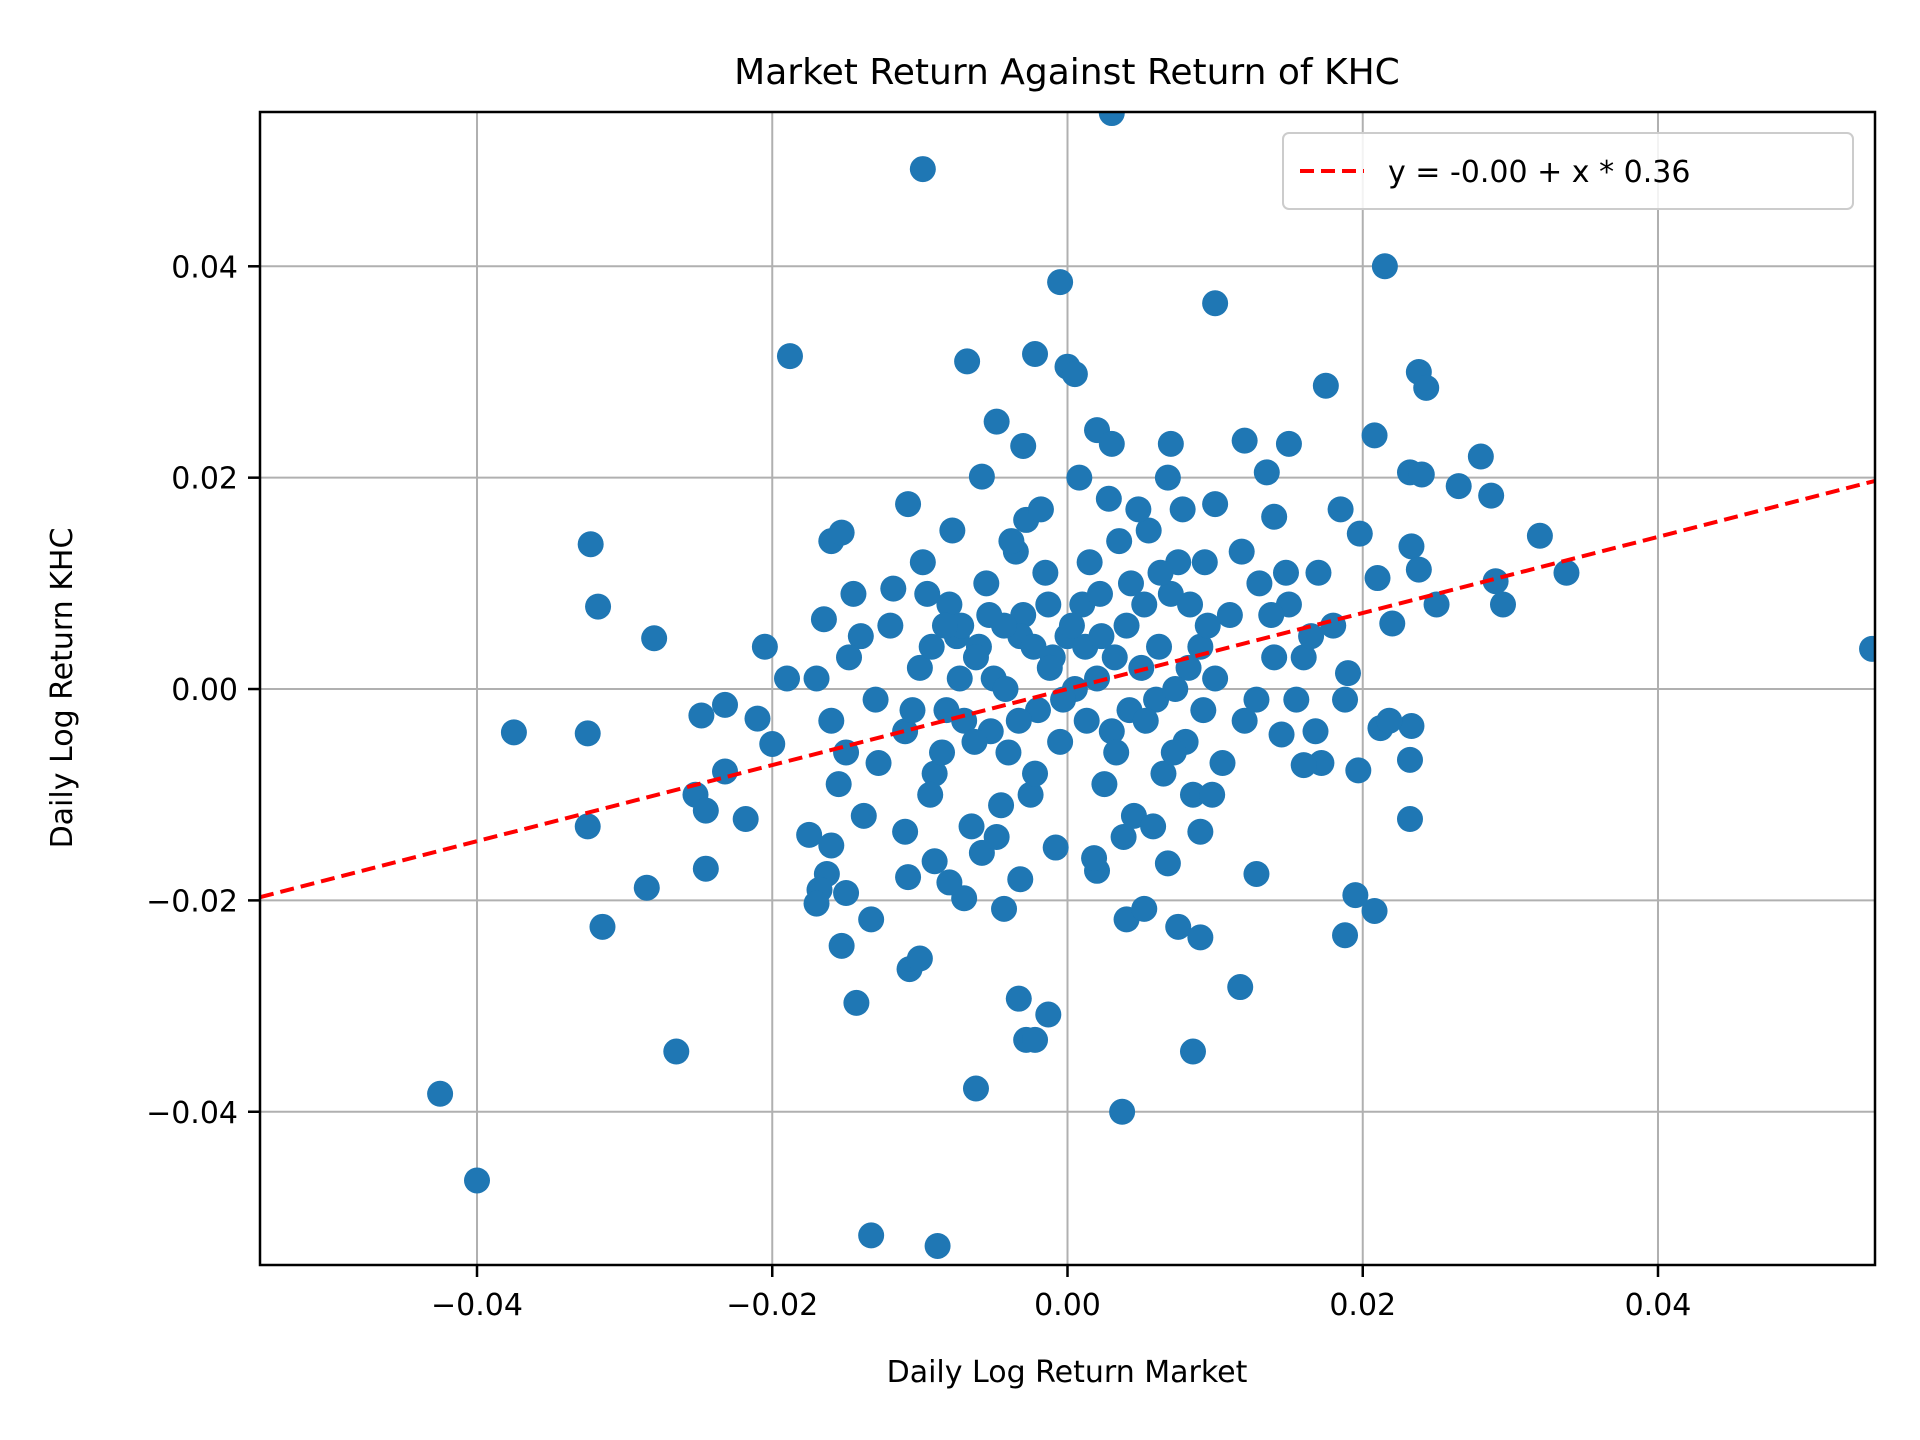  I want to click on legend: y = -0.00 + x * 0.36, so click(1568, 171).